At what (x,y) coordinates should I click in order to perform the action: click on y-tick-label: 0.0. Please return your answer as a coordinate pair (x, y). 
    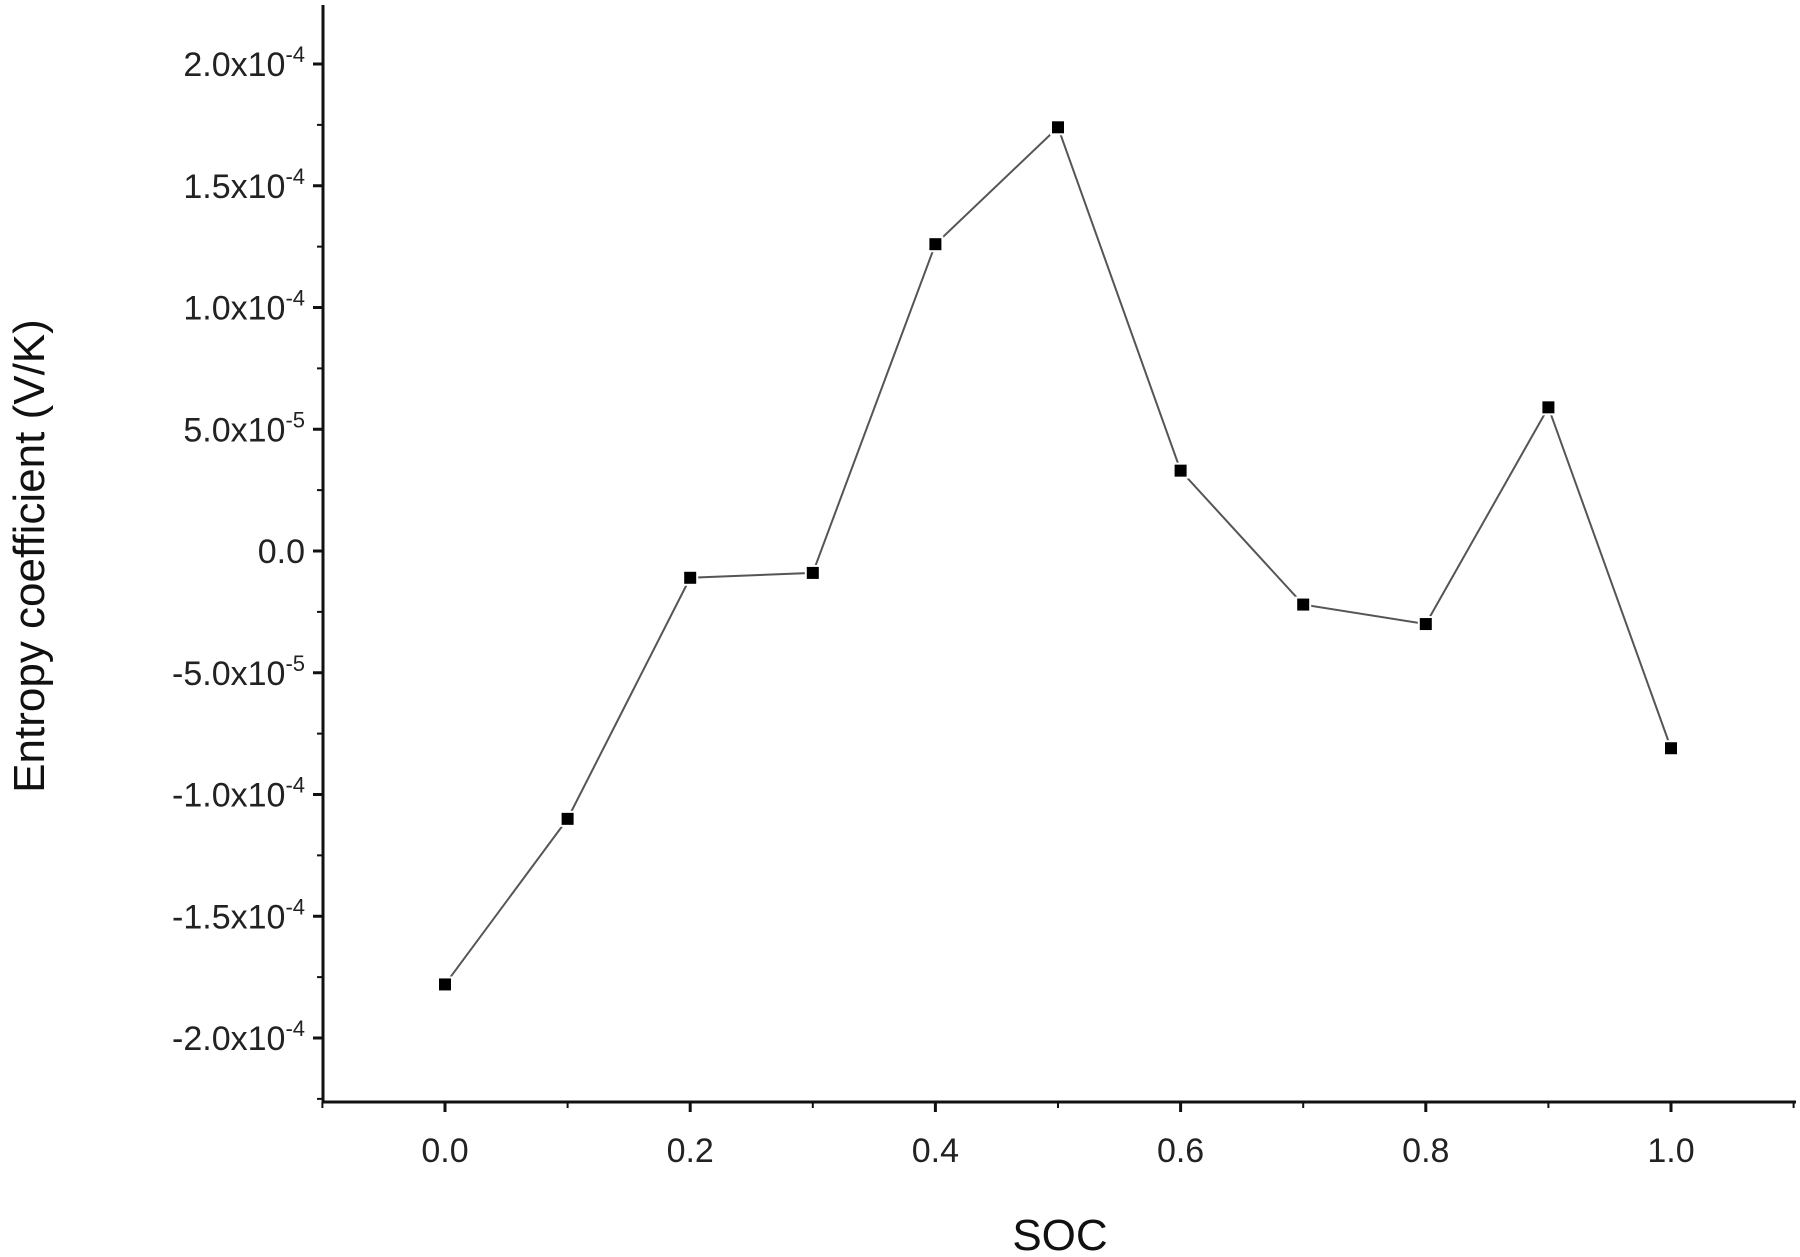
    Looking at the image, I should click on (281, 552).